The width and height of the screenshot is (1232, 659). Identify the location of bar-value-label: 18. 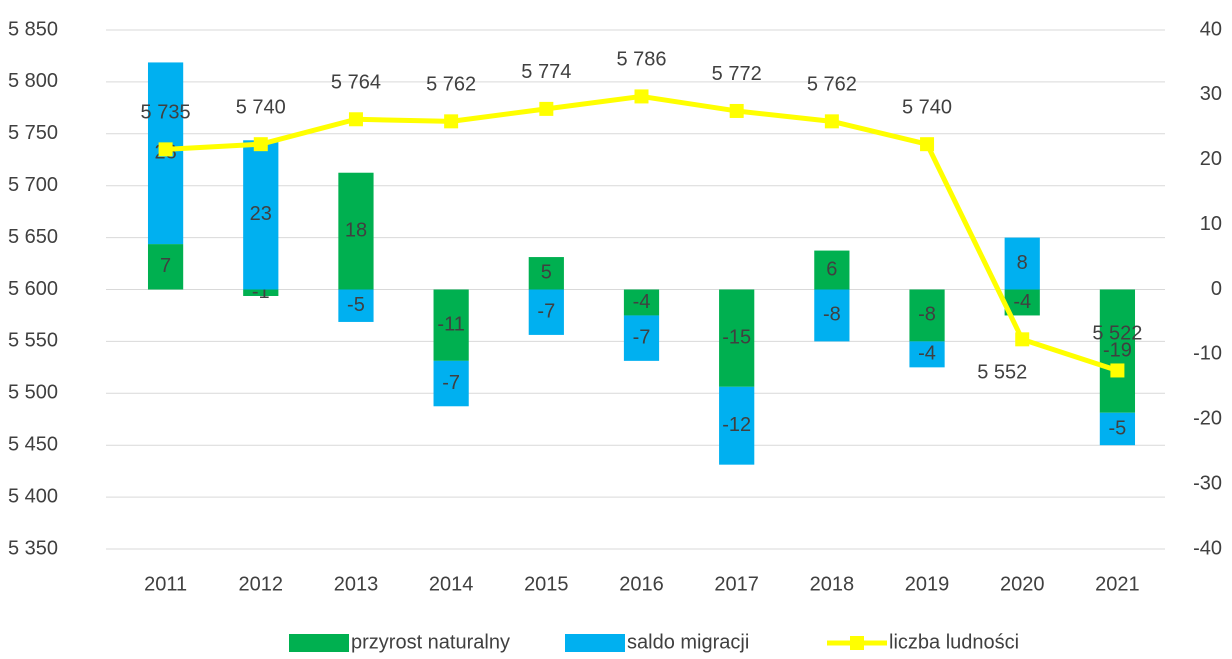
(356, 230).